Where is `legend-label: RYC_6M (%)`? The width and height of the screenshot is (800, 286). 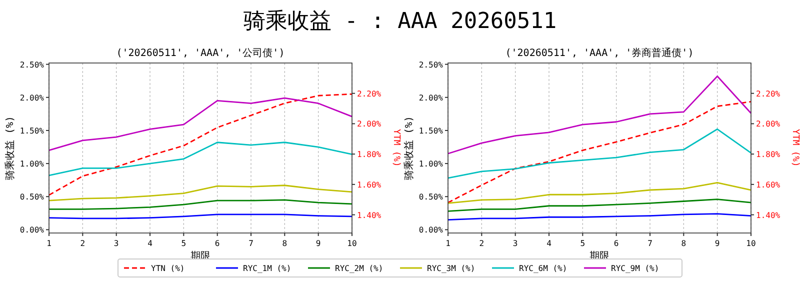
legend-label: RYC_6M (%) is located at coordinates (543, 268).